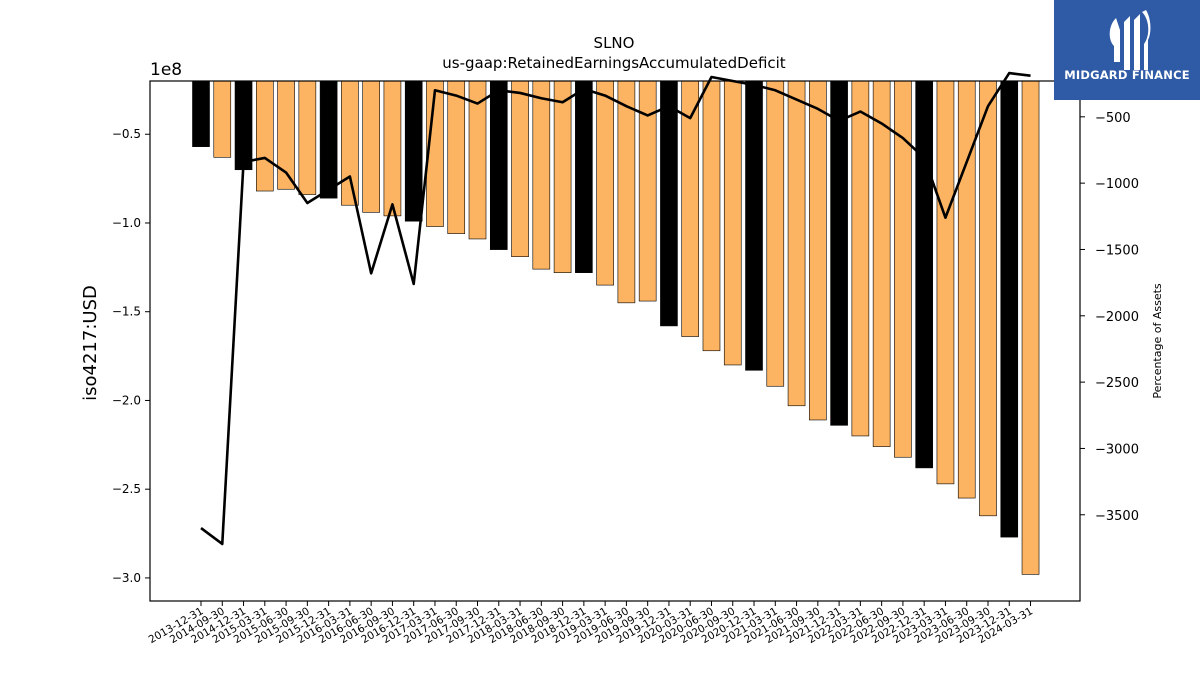 Image resolution: width=1200 pixels, height=675 pixels. What do you see at coordinates (90, 343) in the screenshot?
I see `y-axis-label: iso4217:USD` at bounding box center [90, 343].